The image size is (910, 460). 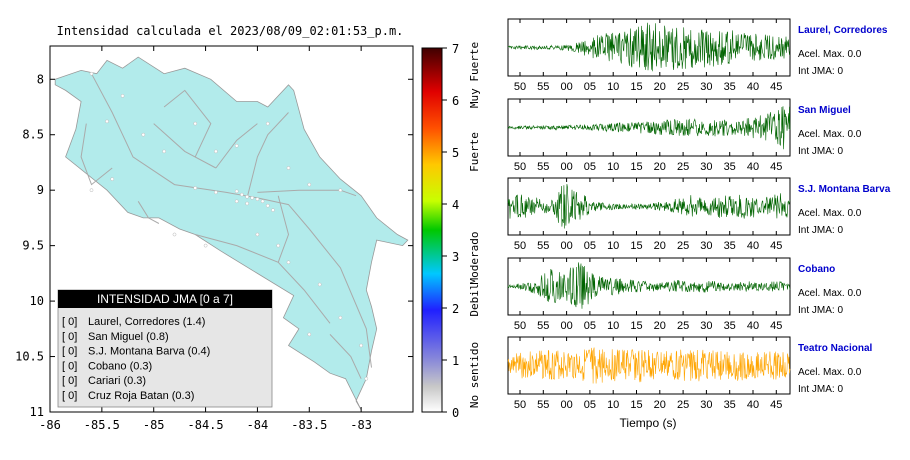 I want to click on colorbar-tick-label: 2, so click(x=455, y=309).